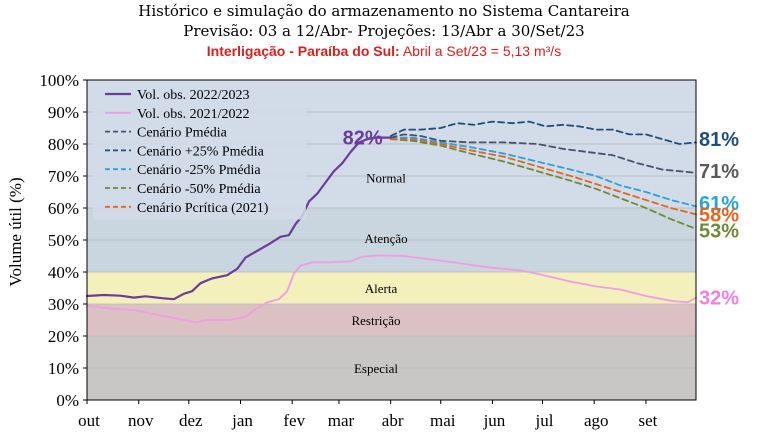  Describe the element at coordinates (341, 420) in the screenshot. I see `x-tick-label-mar: mar` at that location.